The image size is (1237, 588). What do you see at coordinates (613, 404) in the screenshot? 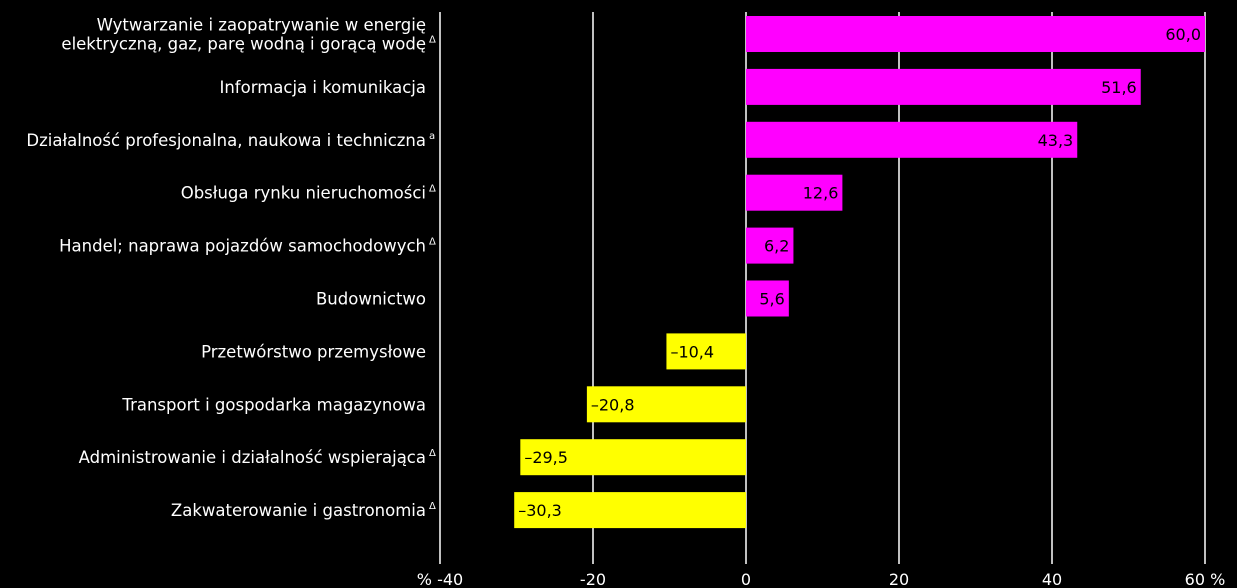
I see `bar-value-label: –20,8` at bounding box center [613, 404].